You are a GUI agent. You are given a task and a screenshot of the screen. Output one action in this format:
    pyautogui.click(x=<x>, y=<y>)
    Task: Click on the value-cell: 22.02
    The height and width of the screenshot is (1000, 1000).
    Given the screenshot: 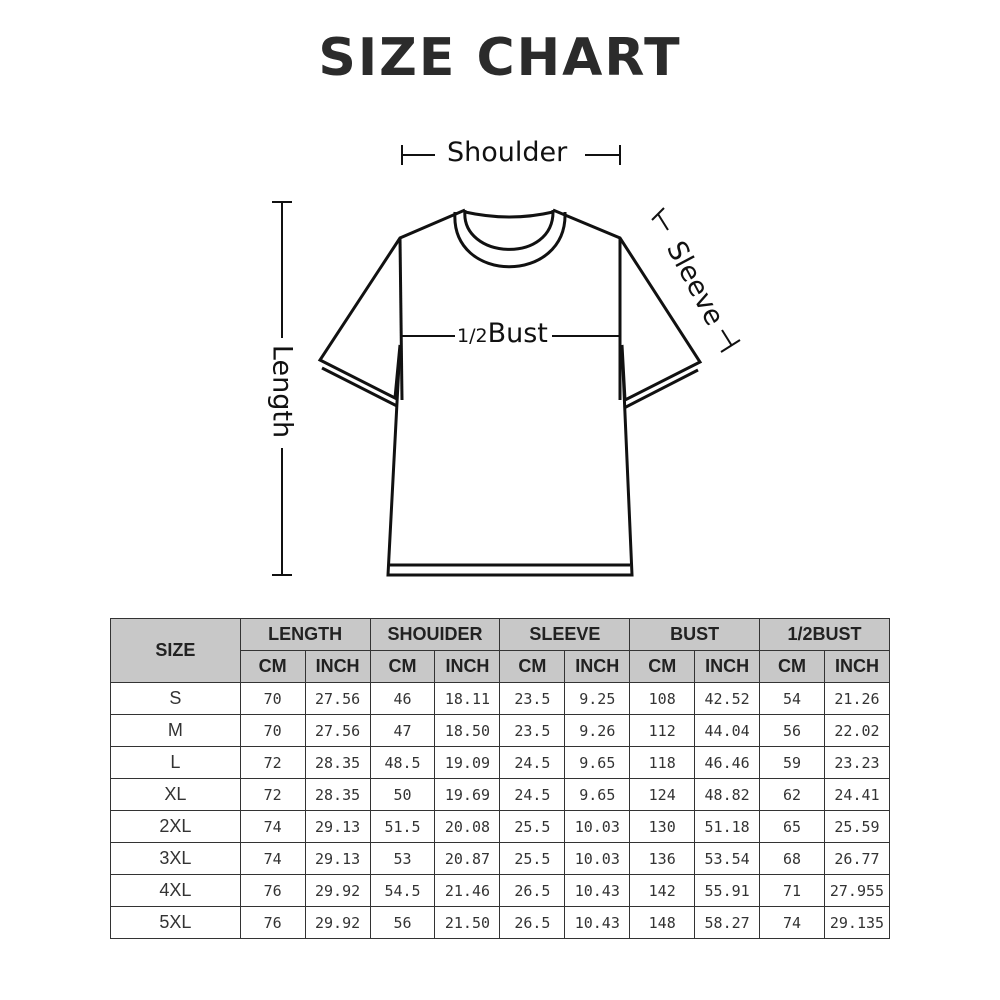 What is the action you would take?
    pyautogui.click(x=857, y=730)
    